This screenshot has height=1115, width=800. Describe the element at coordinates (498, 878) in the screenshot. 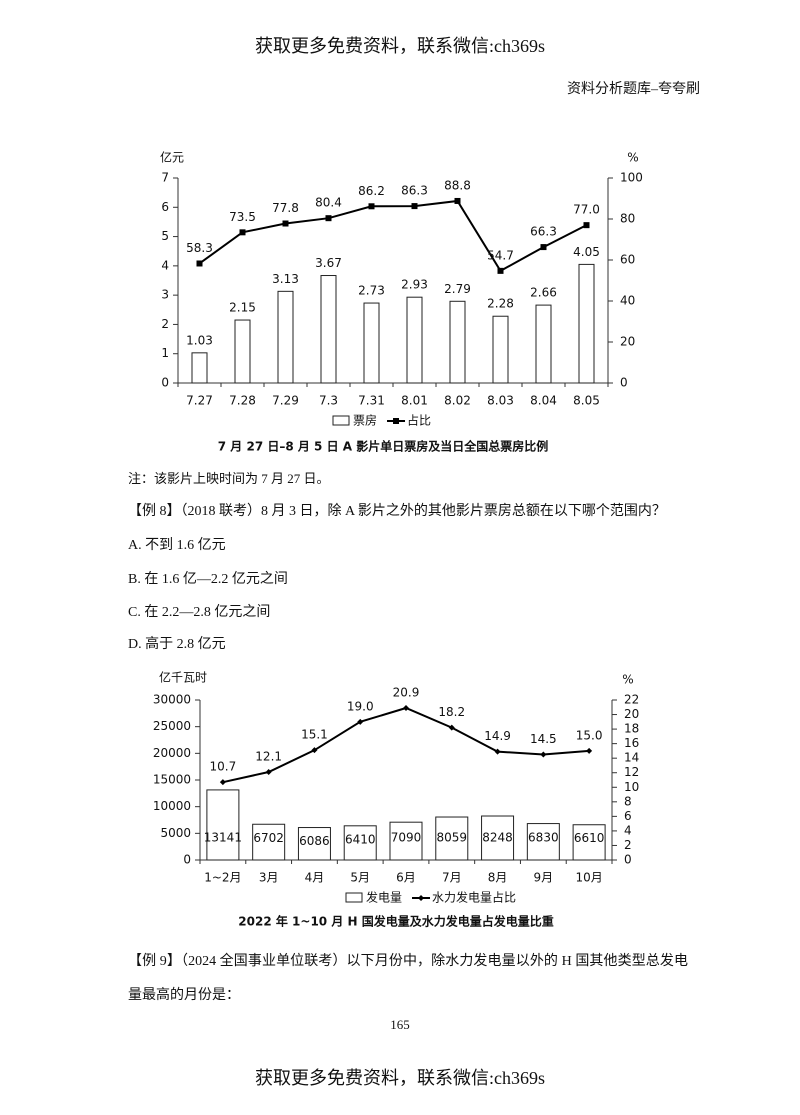

I see `x-tick-label: 8月` at that location.